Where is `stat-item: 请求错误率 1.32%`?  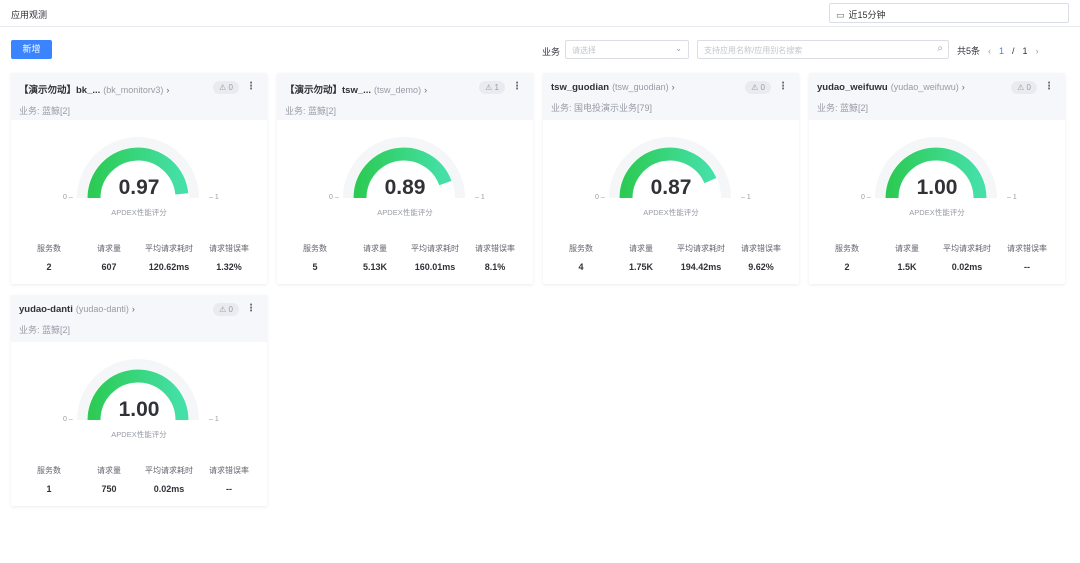
stat-item: 请求错误率 1.32% is located at coordinates (229, 257).